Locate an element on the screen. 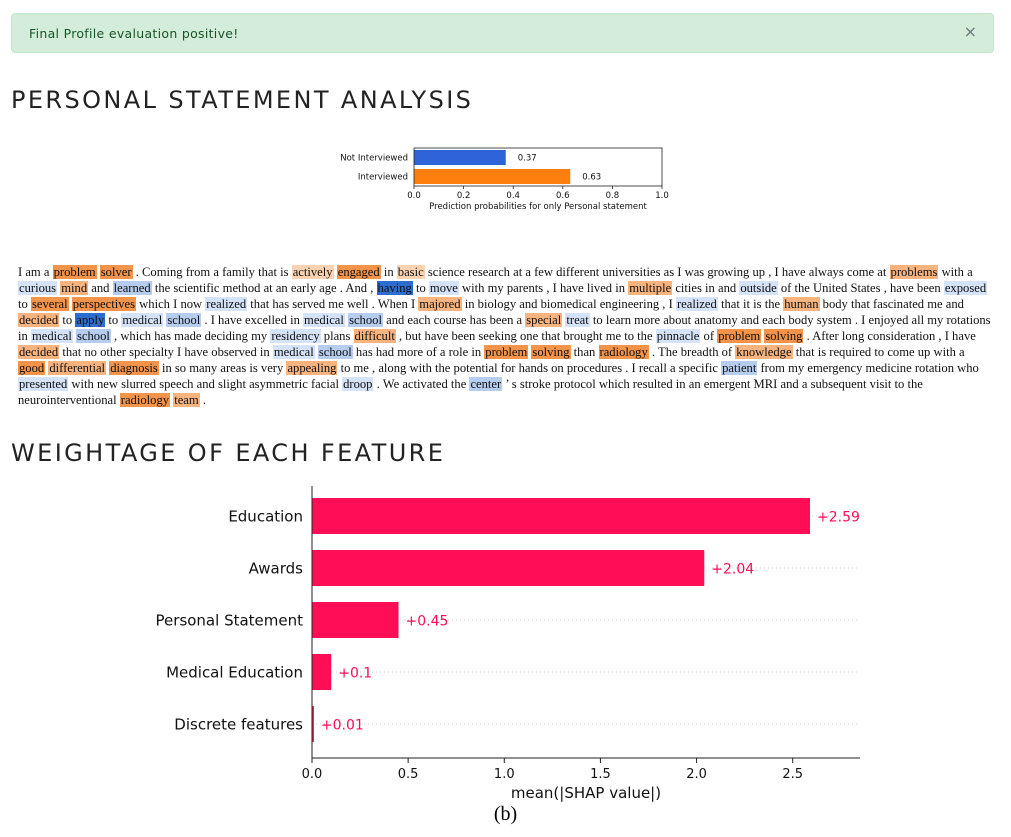 This screenshot has height=837, width=1011. success-alert: Final Profile evaluation positive! × is located at coordinates (502, 33).